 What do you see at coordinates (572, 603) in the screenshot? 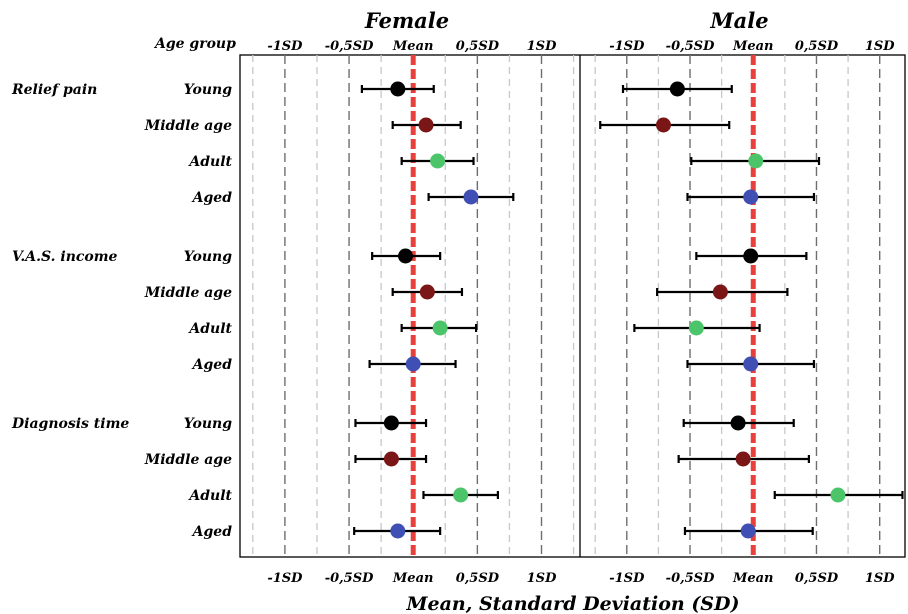
I see `x-axis-label: Mean, Standard Deviation (SD)` at bounding box center [572, 603].